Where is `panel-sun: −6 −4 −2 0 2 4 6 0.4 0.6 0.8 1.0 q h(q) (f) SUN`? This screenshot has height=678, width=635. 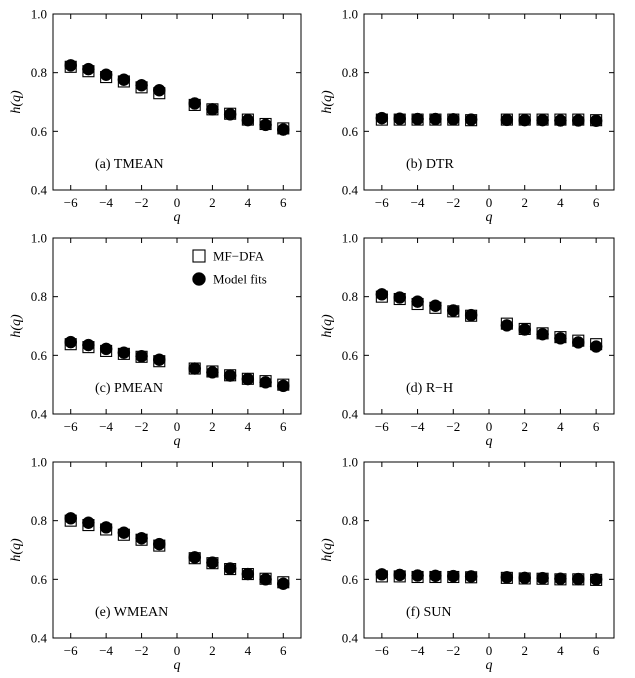
panel-sun: −6 −4 −2 0 2 4 6 0.4 0.6 0.8 1.0 q h(q) (f) SUN is located at coordinates (467, 564).